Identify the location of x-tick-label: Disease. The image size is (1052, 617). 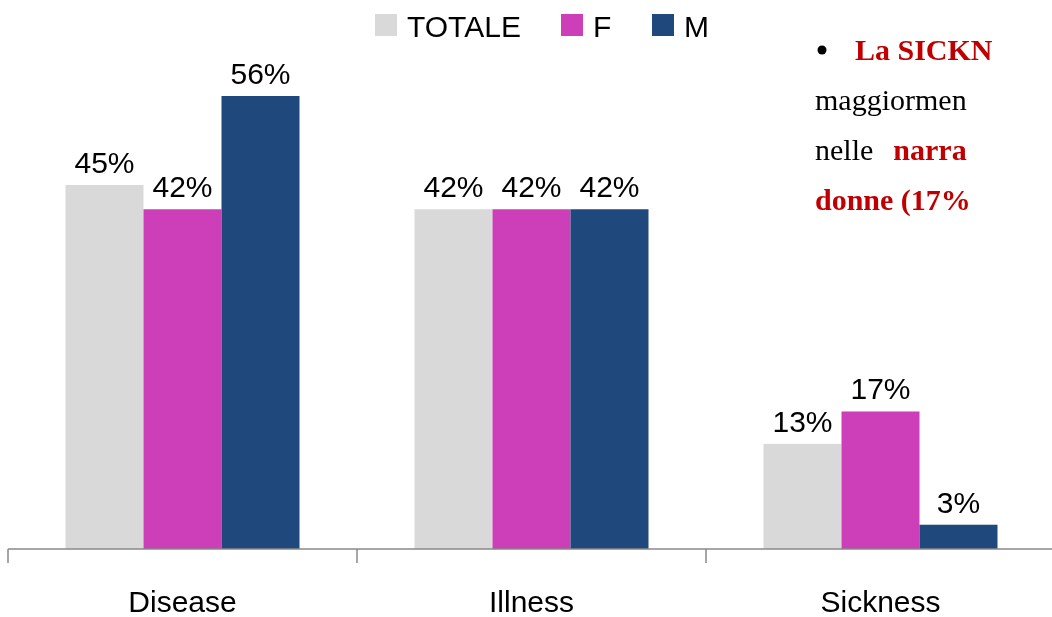
(182, 601).